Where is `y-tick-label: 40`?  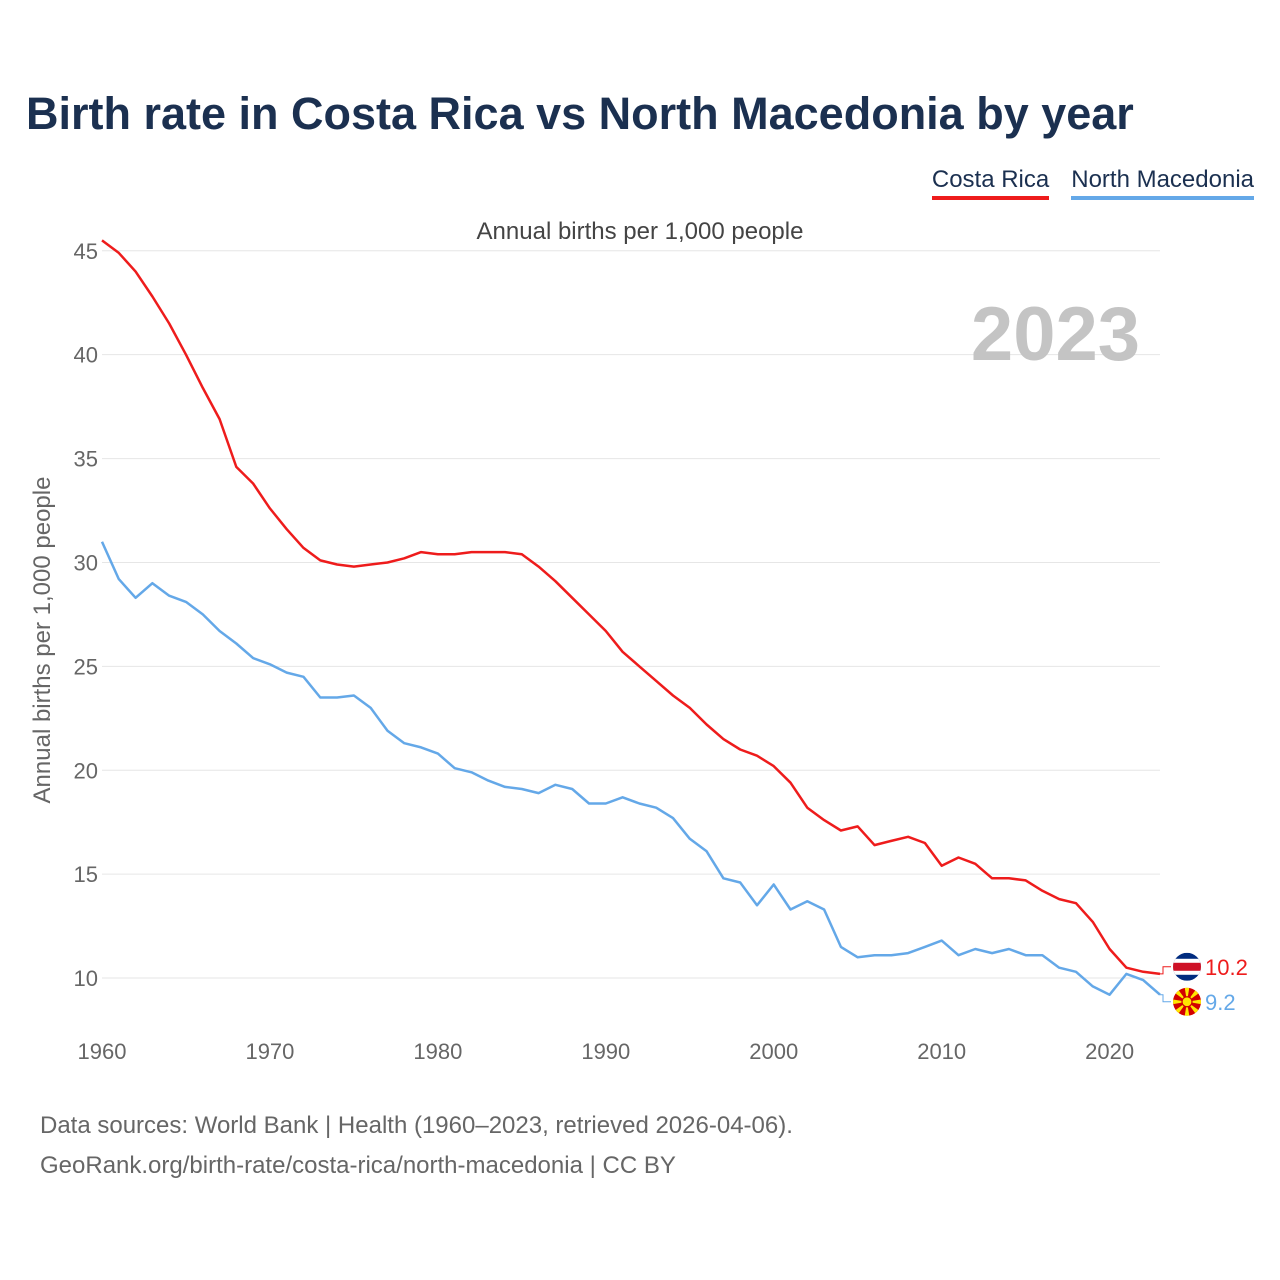
y-tick-label: 40 is located at coordinates (86, 355).